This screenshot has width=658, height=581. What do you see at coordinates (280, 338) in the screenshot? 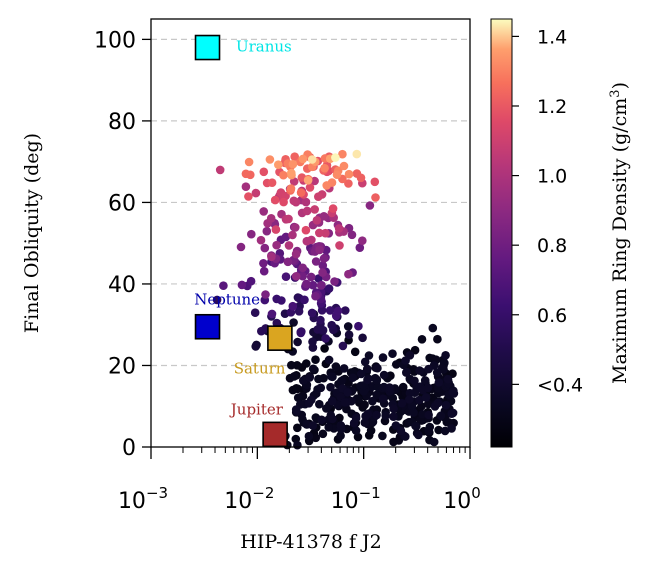
I see `saturn-marker` at bounding box center [280, 338].